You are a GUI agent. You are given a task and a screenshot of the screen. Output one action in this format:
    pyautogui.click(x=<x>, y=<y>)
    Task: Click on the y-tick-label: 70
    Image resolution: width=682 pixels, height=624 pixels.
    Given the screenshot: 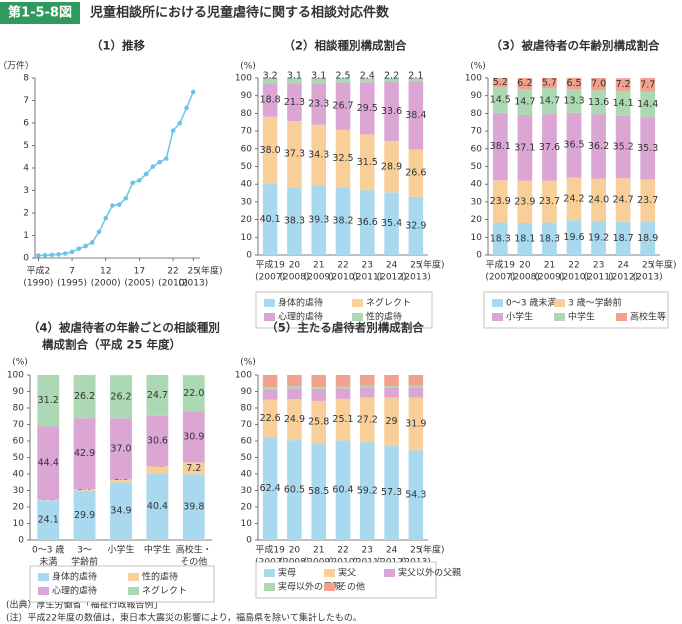 What is the action you would take?
    pyautogui.click(x=19, y=425)
    